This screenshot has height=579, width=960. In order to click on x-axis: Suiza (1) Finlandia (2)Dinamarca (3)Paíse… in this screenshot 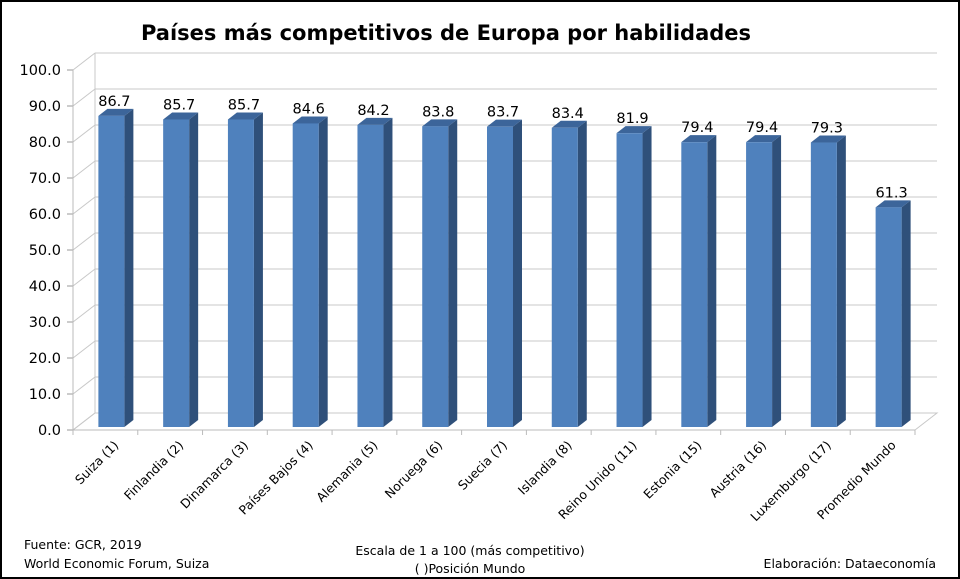, I will do `click(494, 477)`.